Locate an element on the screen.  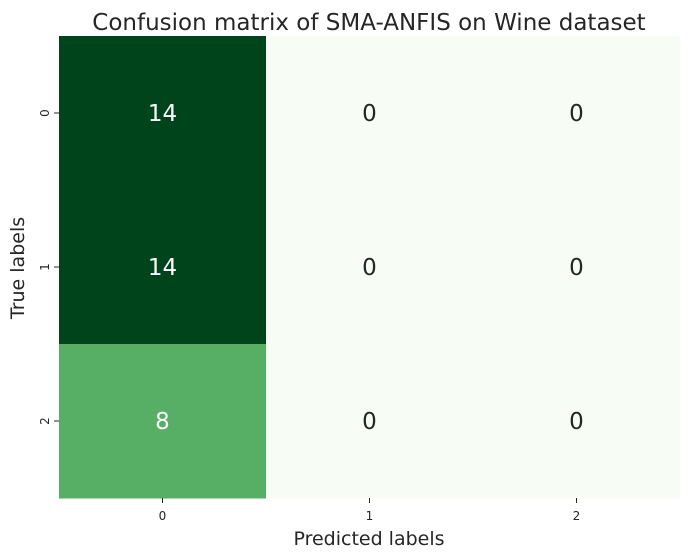
y-axis-ticks: 0 1 2 is located at coordinates (48, 267).